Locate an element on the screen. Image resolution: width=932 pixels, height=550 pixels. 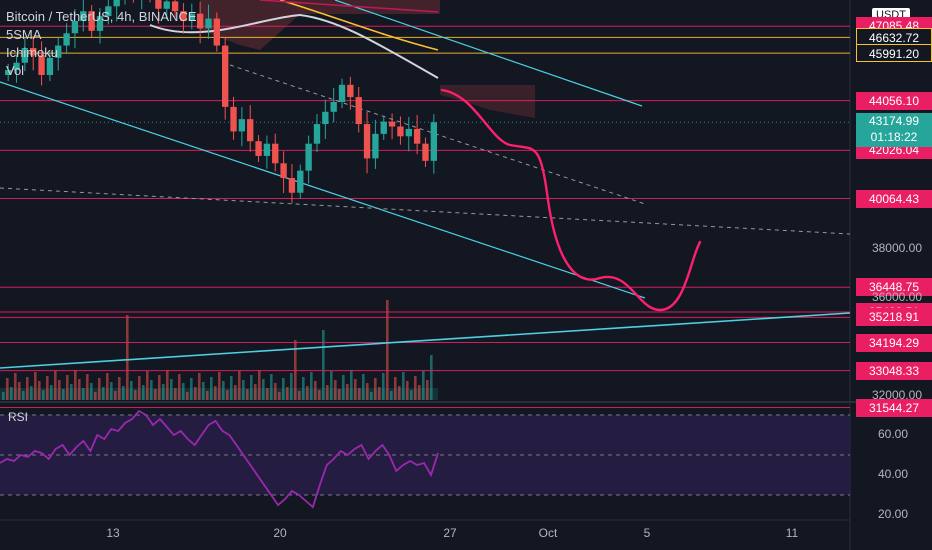
projection-path is located at coordinates (571, 200).